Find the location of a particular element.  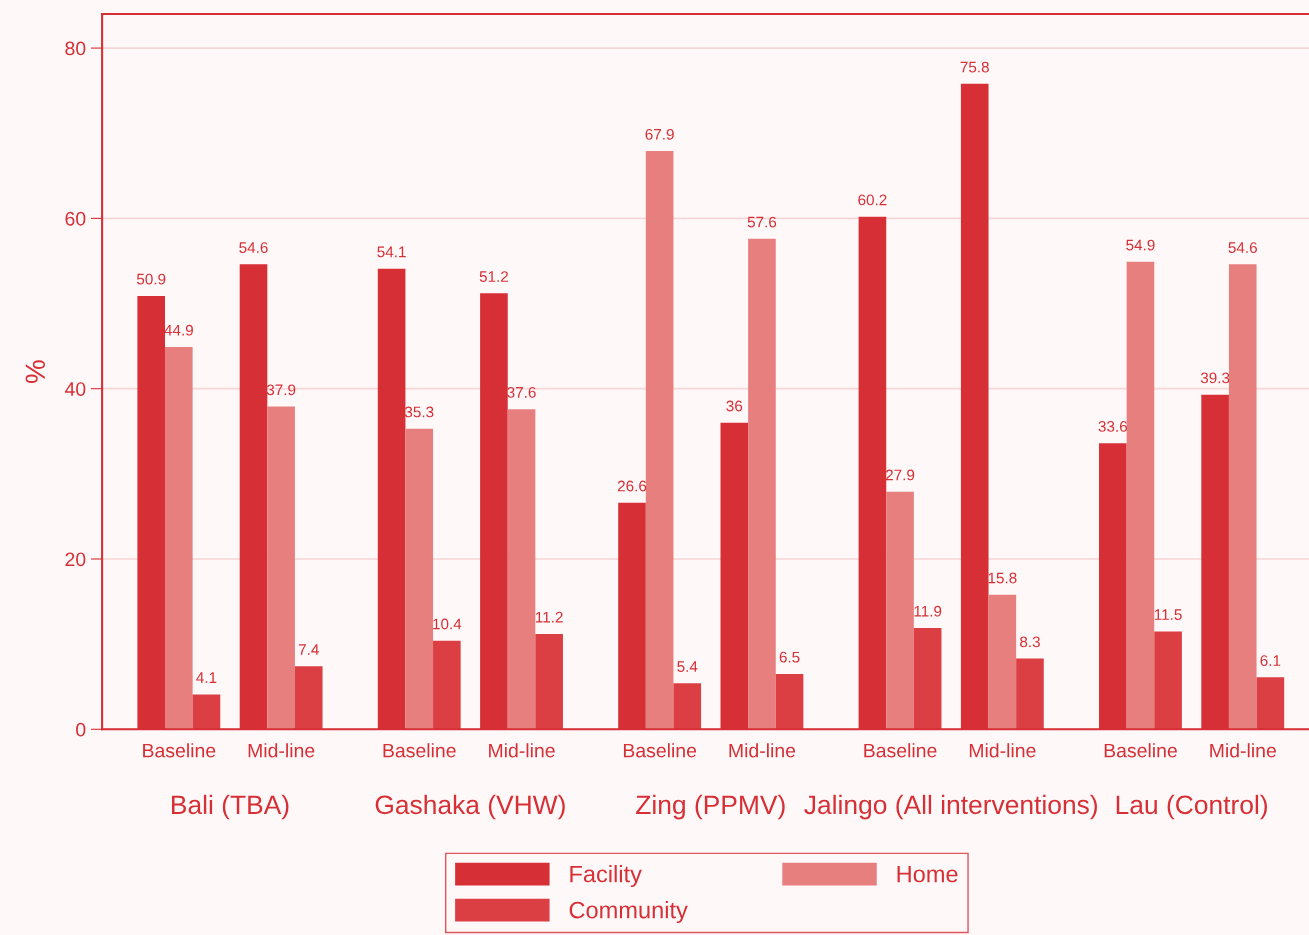

legend-label: Home is located at coordinates (927, 874).